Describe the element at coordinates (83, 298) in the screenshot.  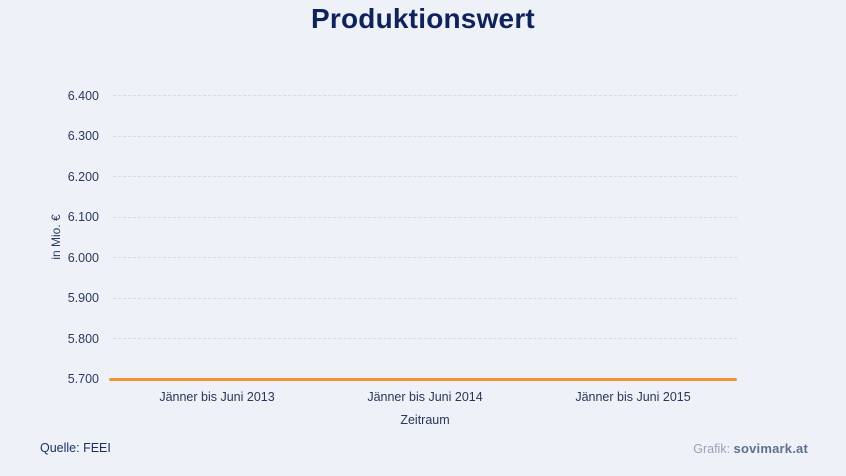
I see `y-tick-label: 5.900` at that location.